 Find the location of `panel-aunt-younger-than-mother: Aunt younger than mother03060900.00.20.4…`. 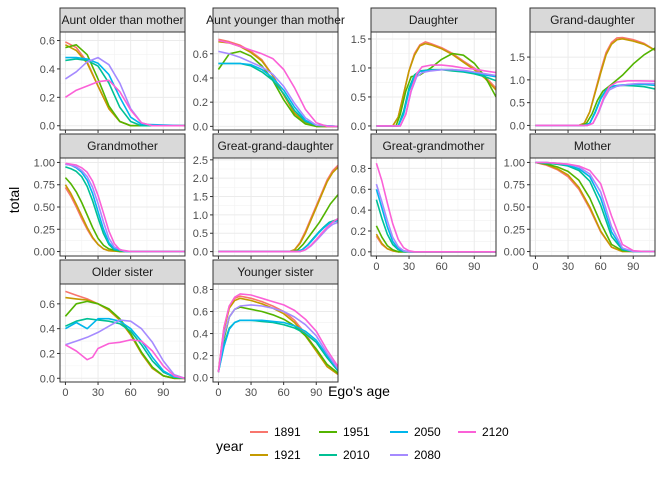

panel-aunt-younger-than-mother: Aunt younger than mother03060900.00.20.4… is located at coordinates (269, 77).